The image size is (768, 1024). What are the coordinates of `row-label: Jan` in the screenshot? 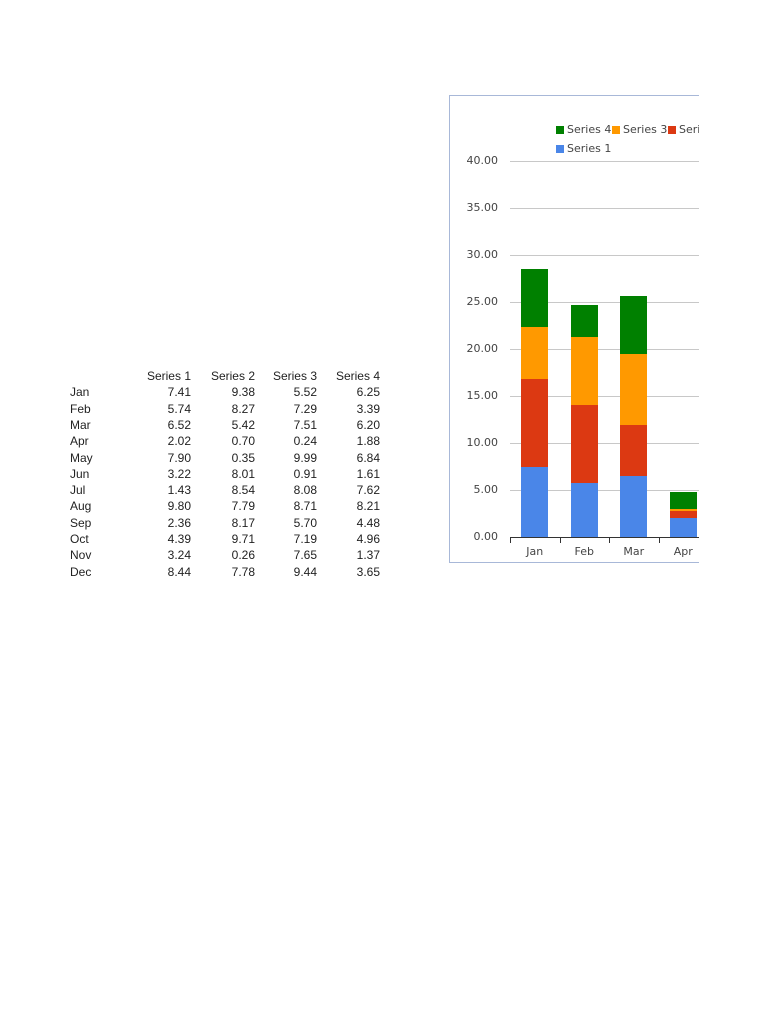 It's located at (80, 392).